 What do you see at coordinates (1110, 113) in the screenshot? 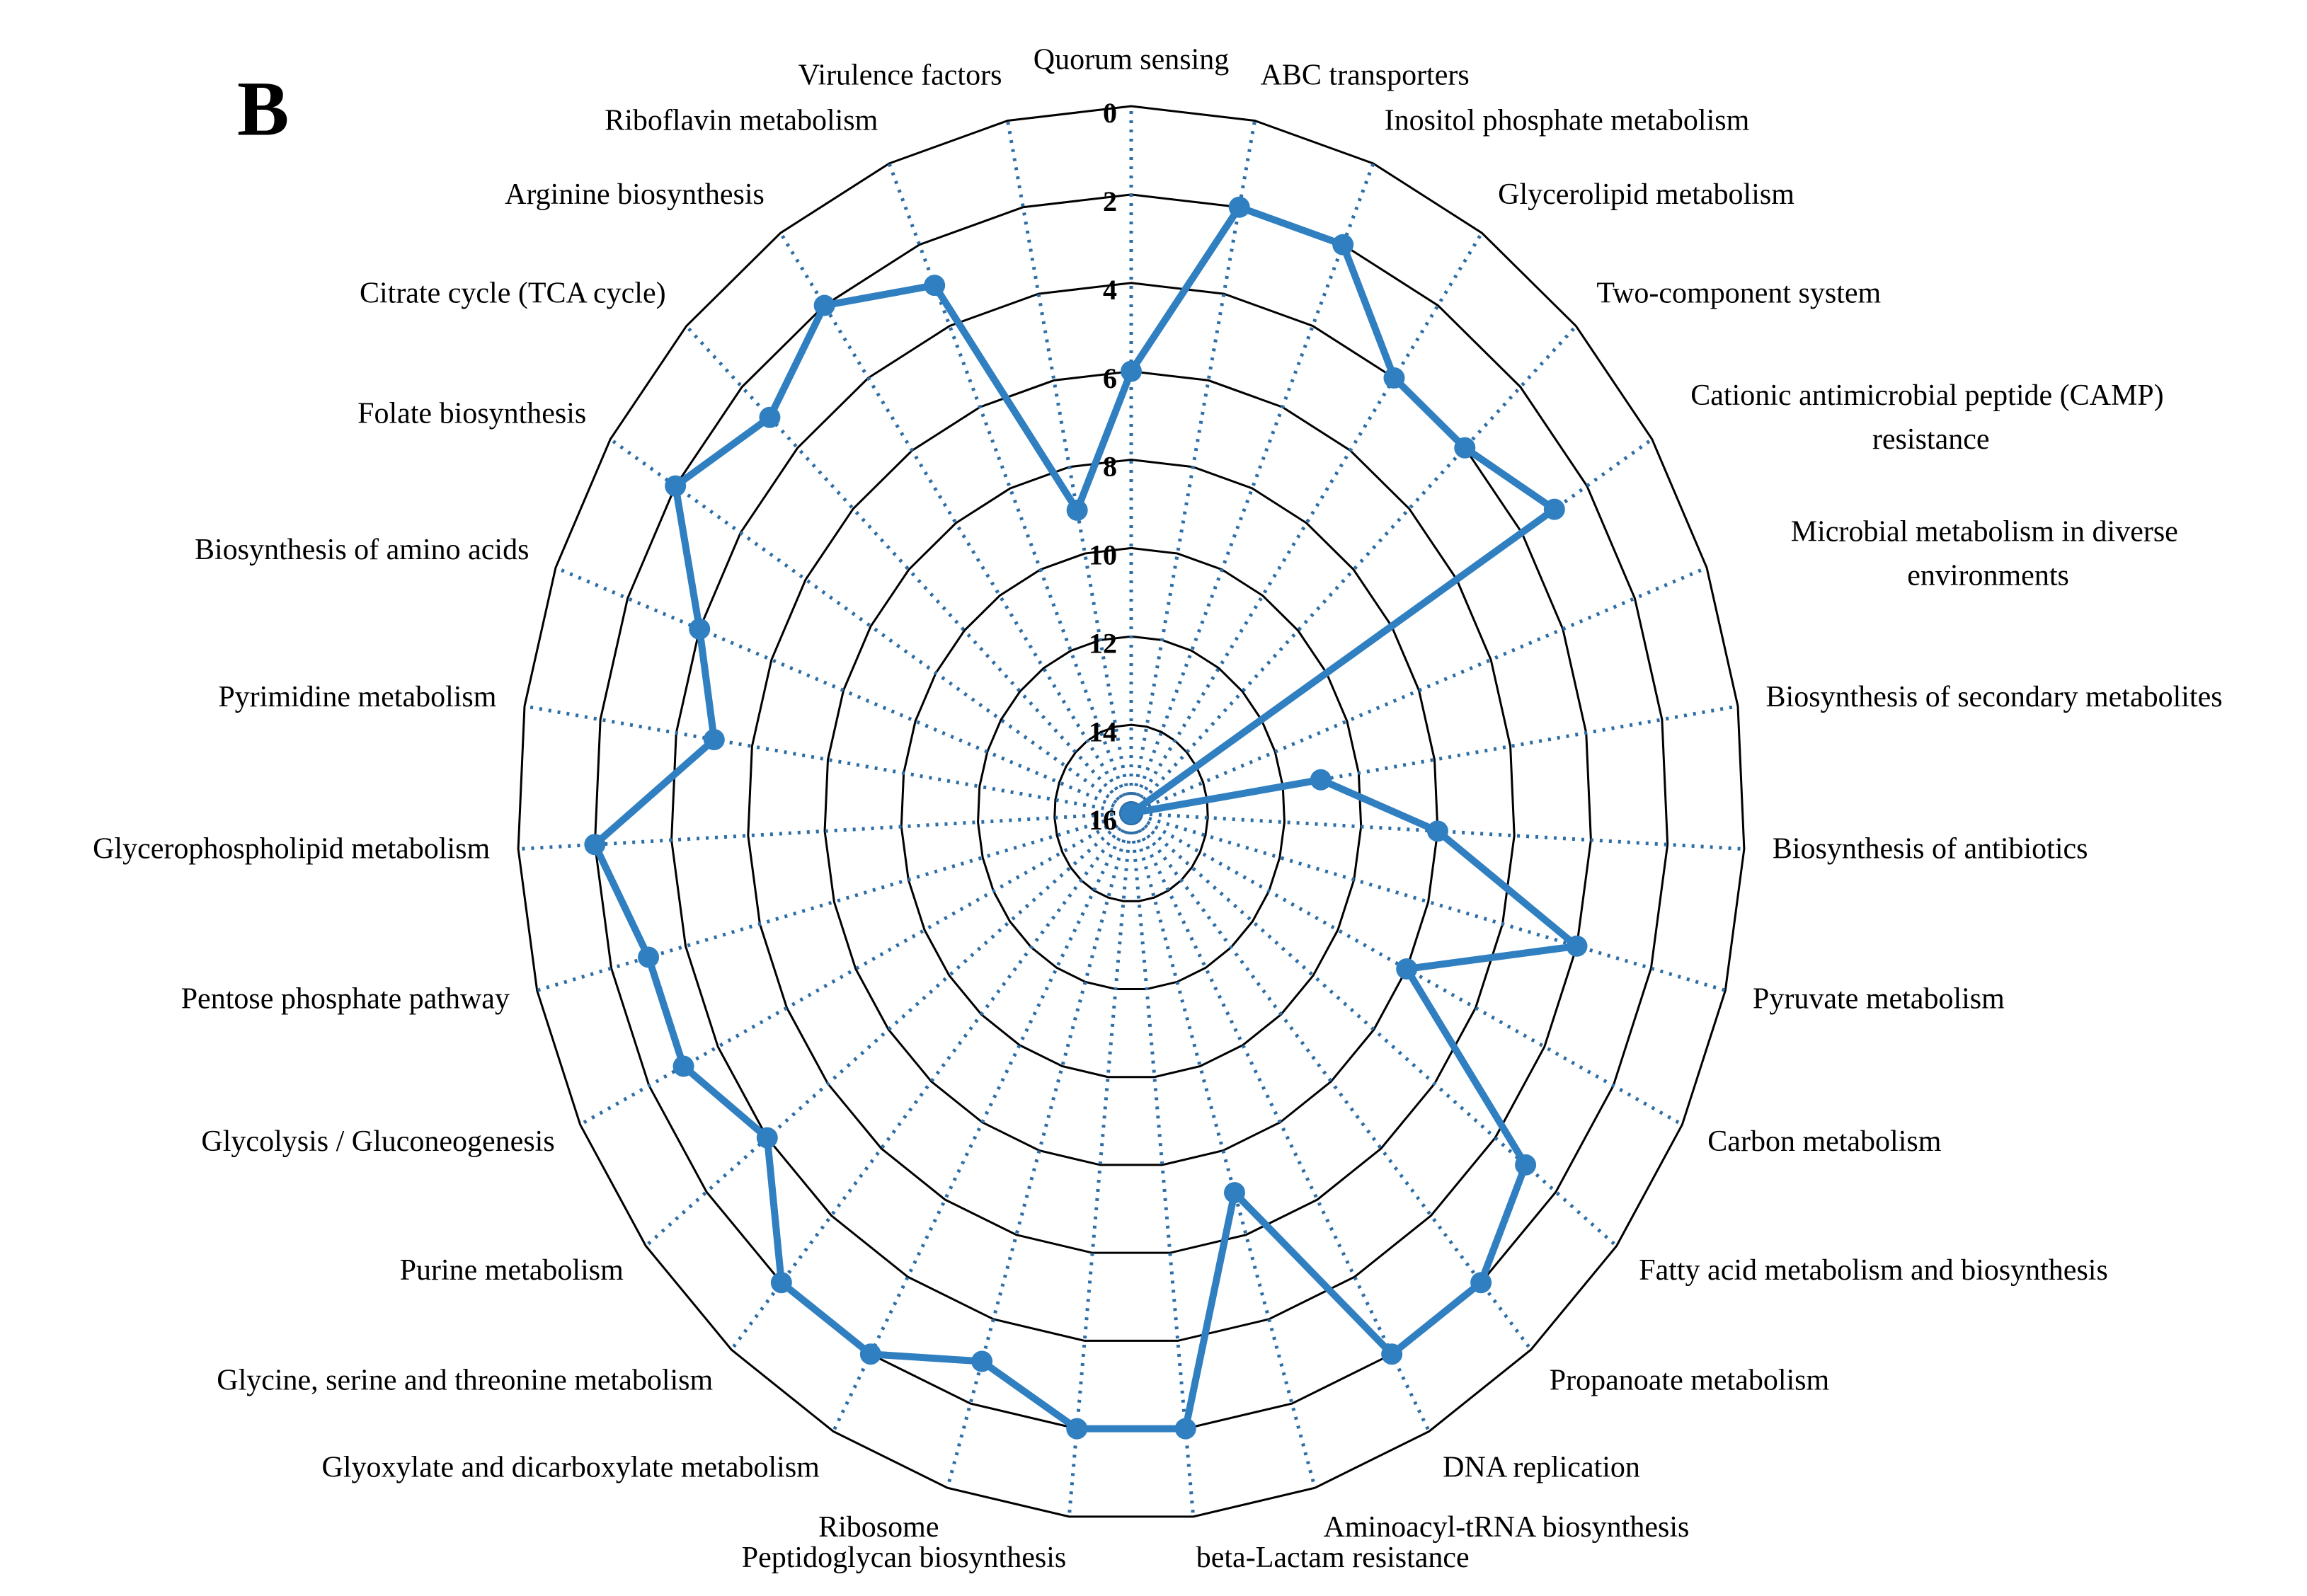
I see `y-tick-label: 0` at bounding box center [1110, 113].